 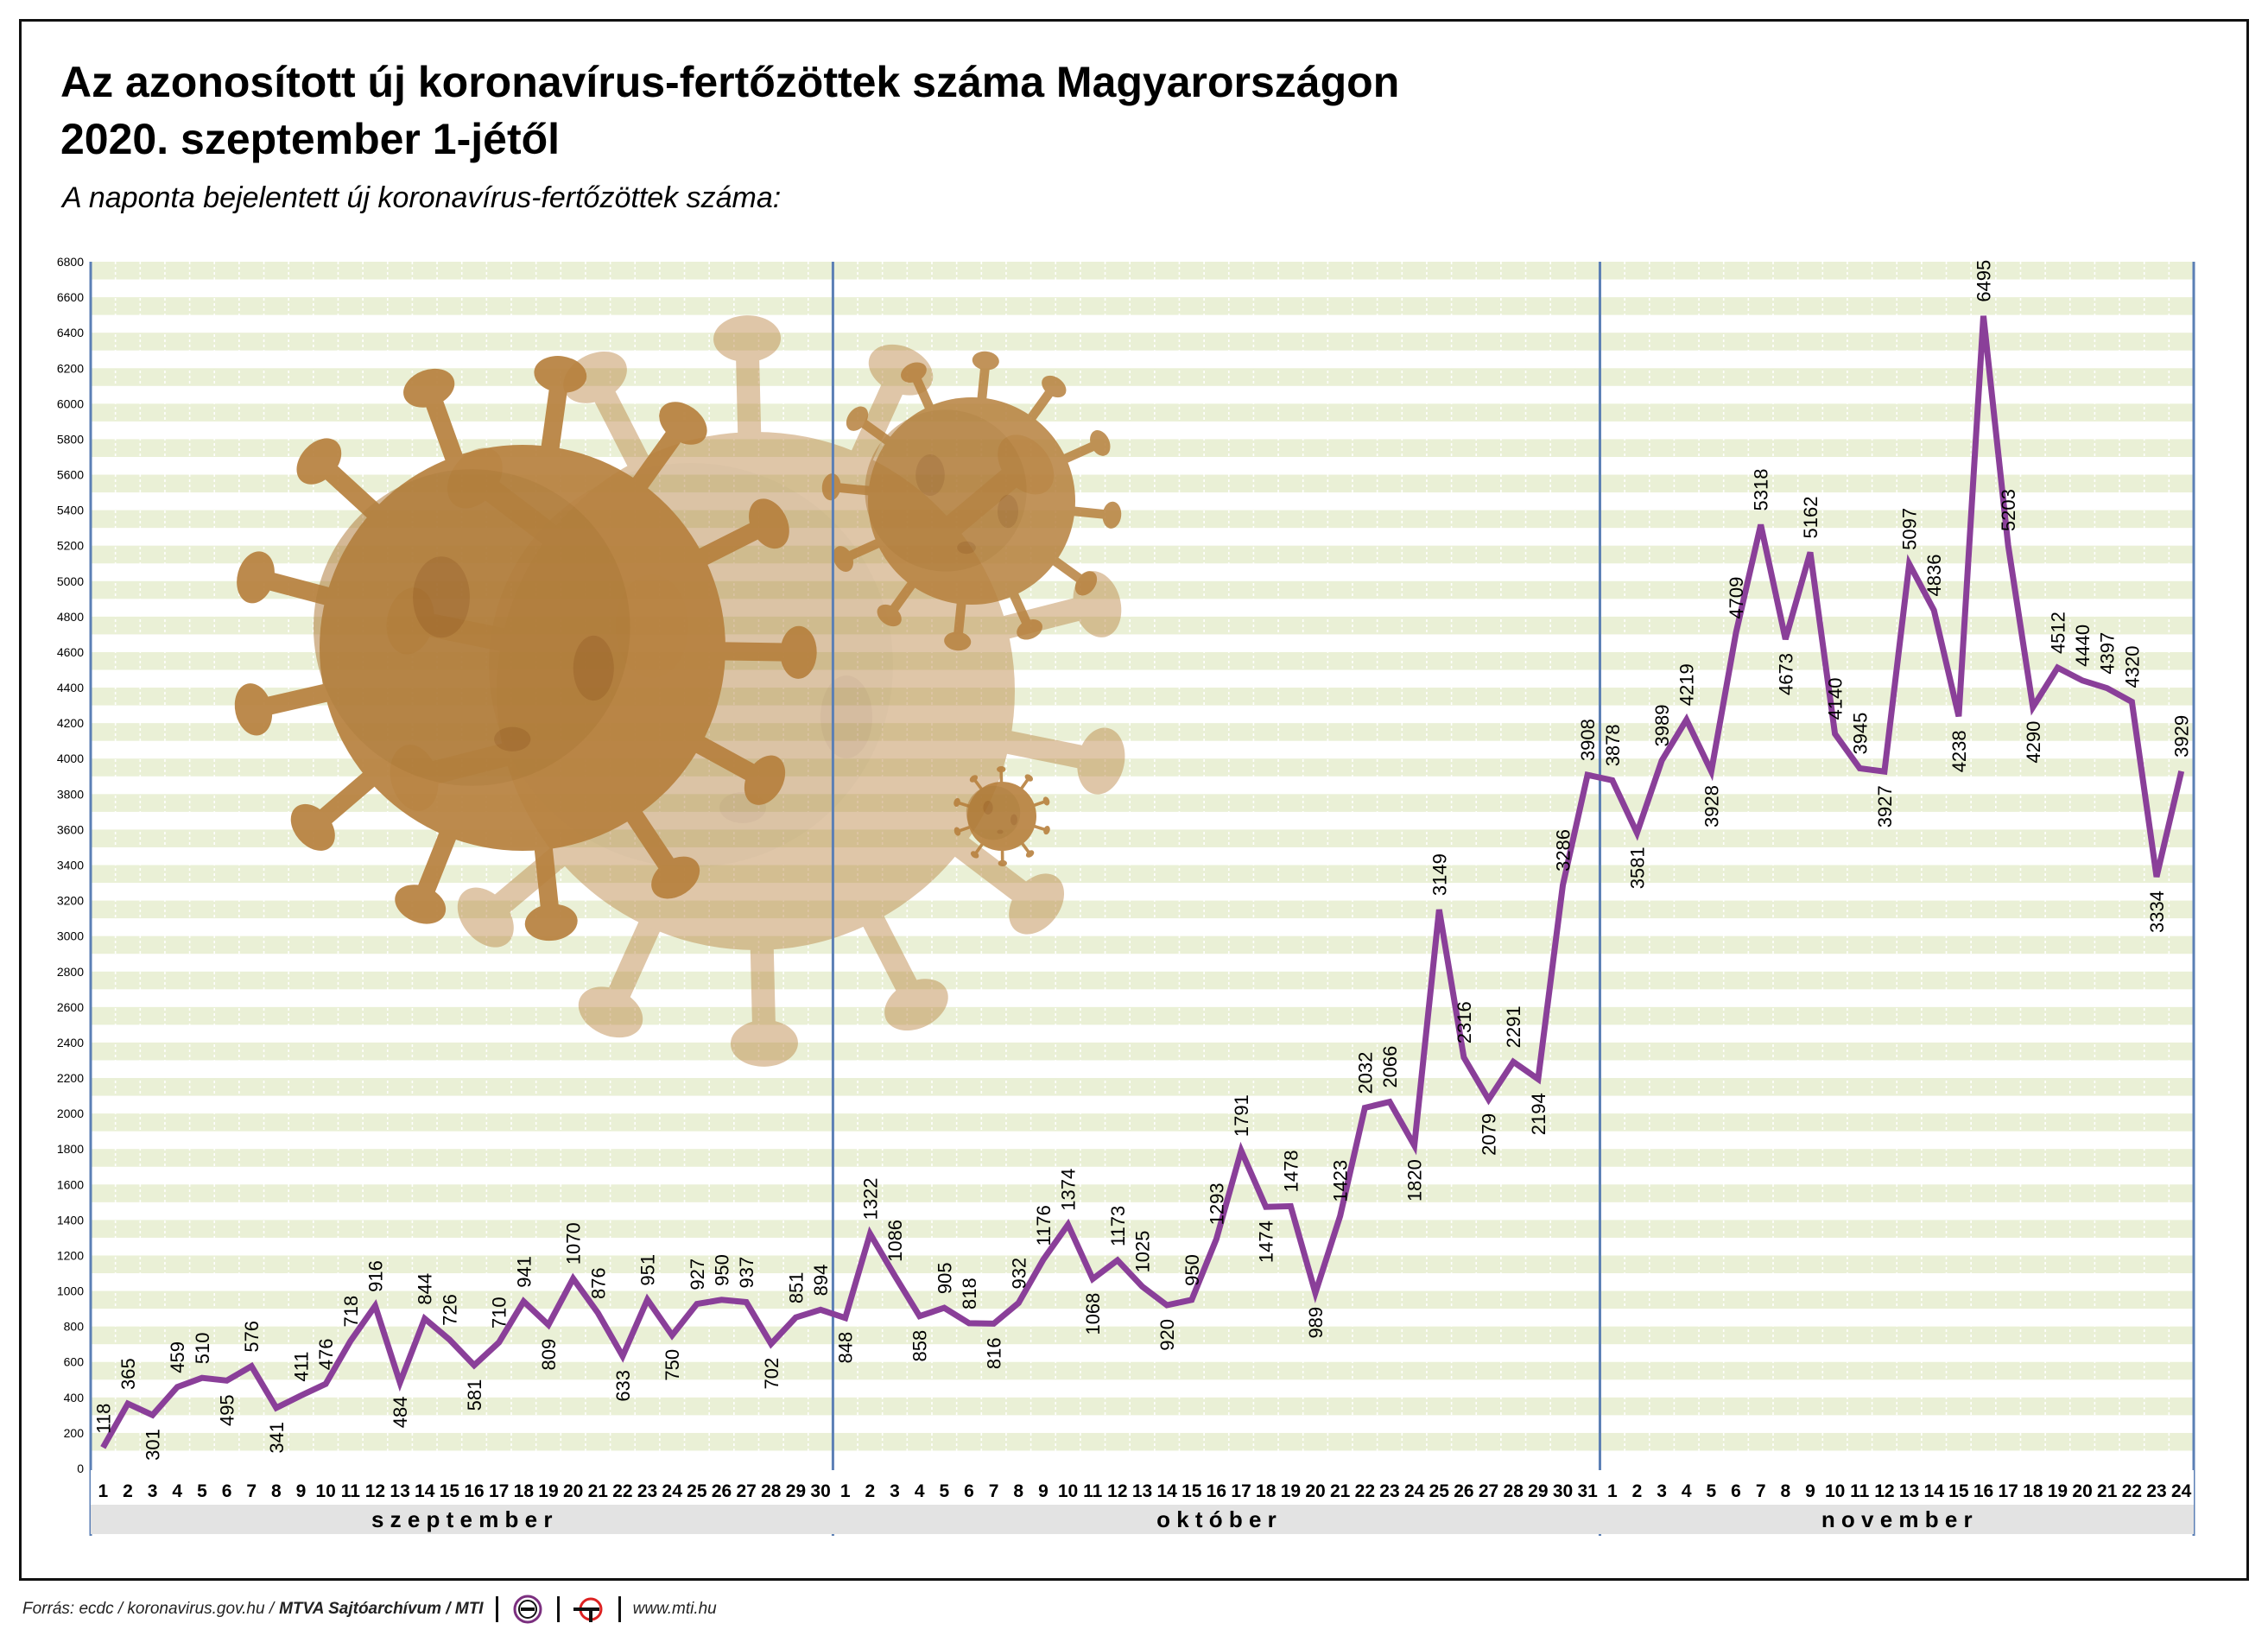 I want to click on data-label: 937, so click(x=746, y=1273).